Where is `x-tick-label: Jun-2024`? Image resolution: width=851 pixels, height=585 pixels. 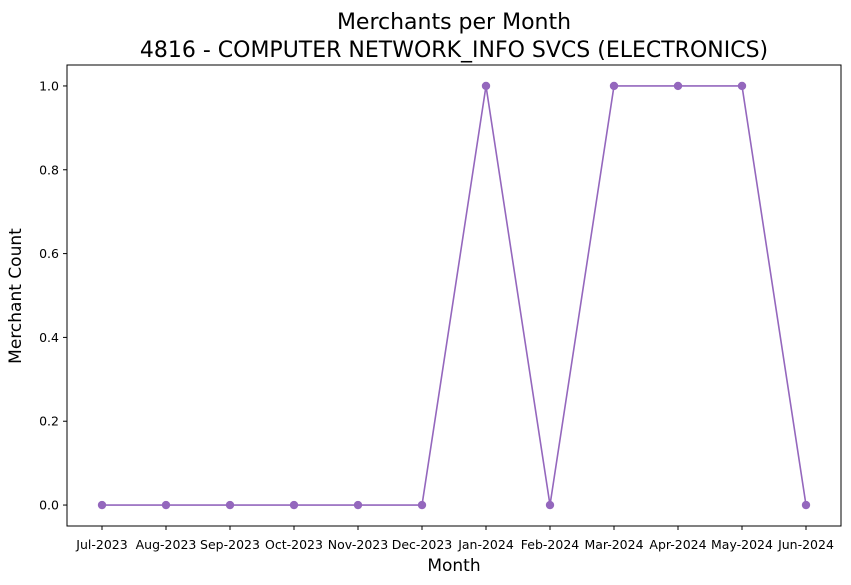
x-tick-label: Jun-2024 is located at coordinates (805, 544).